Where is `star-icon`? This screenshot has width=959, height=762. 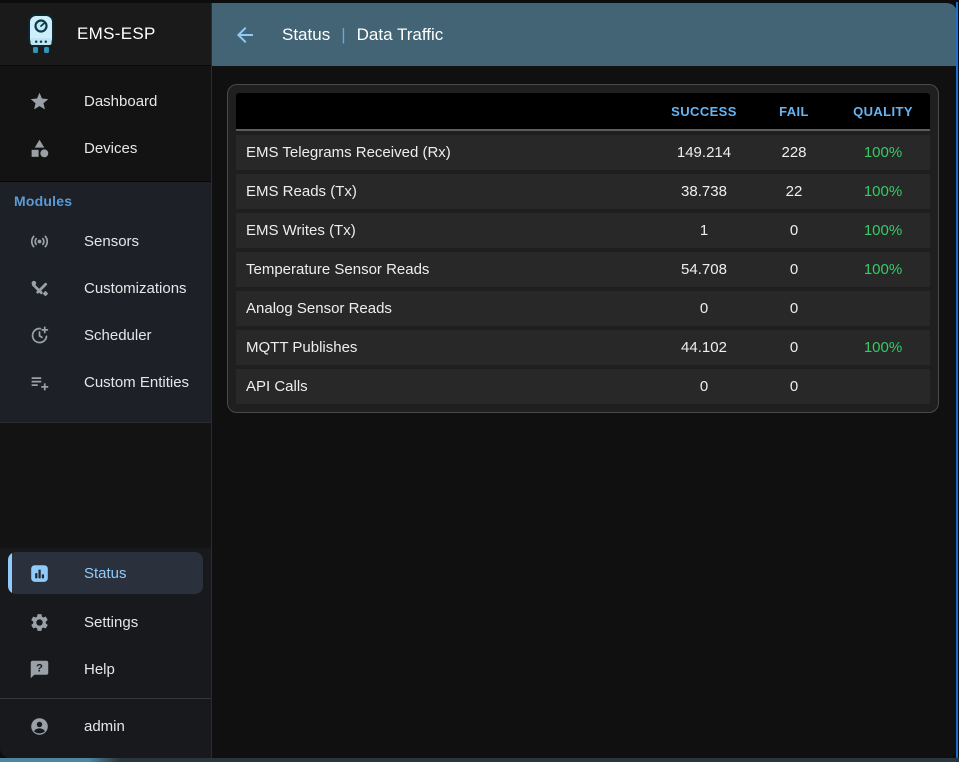 star-icon is located at coordinates (39, 102).